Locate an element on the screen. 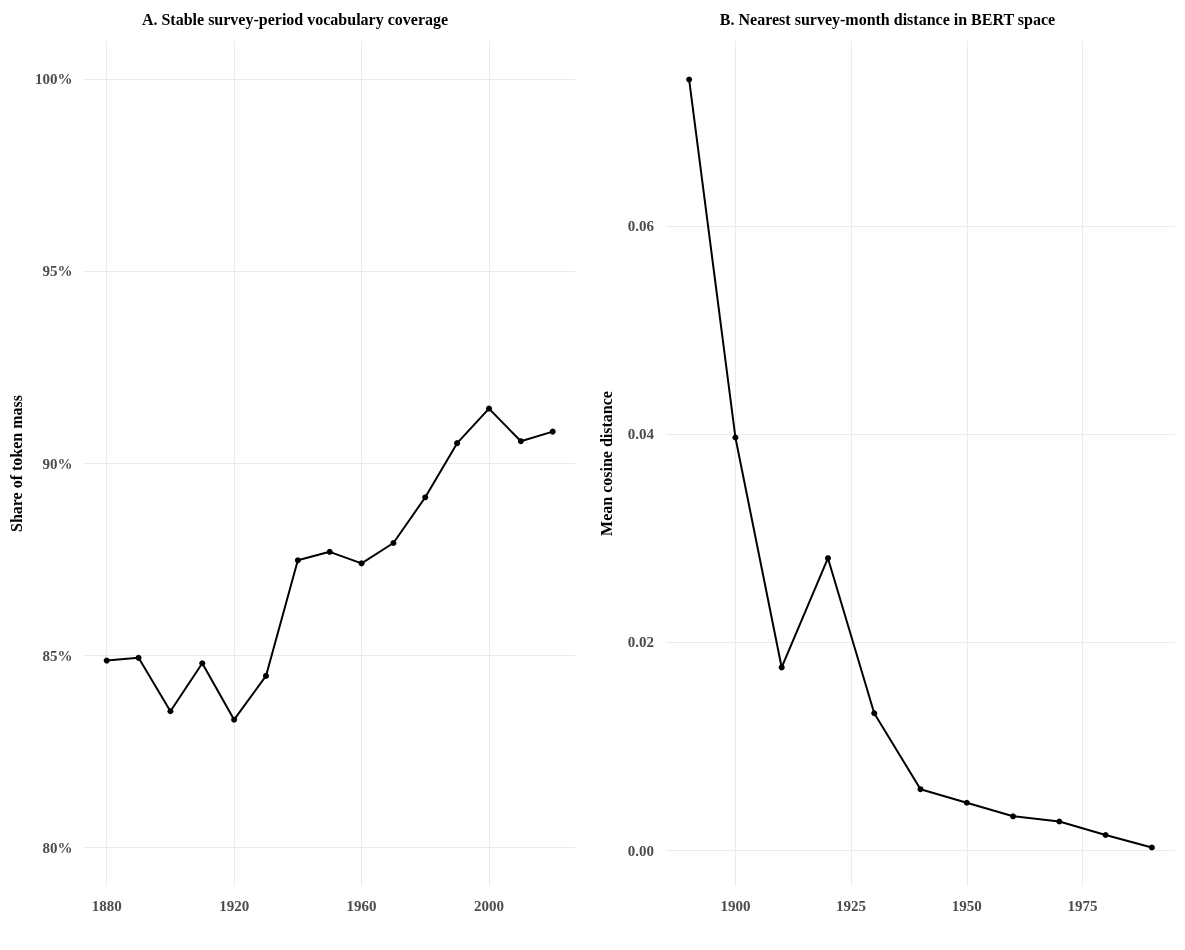  y-tick-label: 90% is located at coordinates (57, 463).